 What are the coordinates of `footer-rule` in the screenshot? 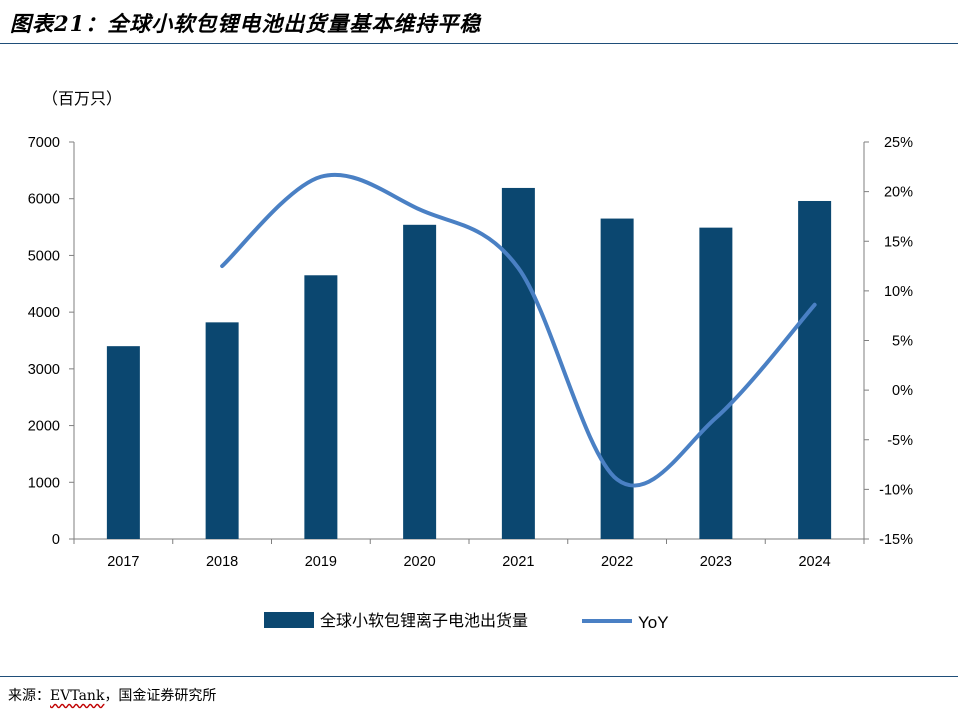 It's located at (479, 676).